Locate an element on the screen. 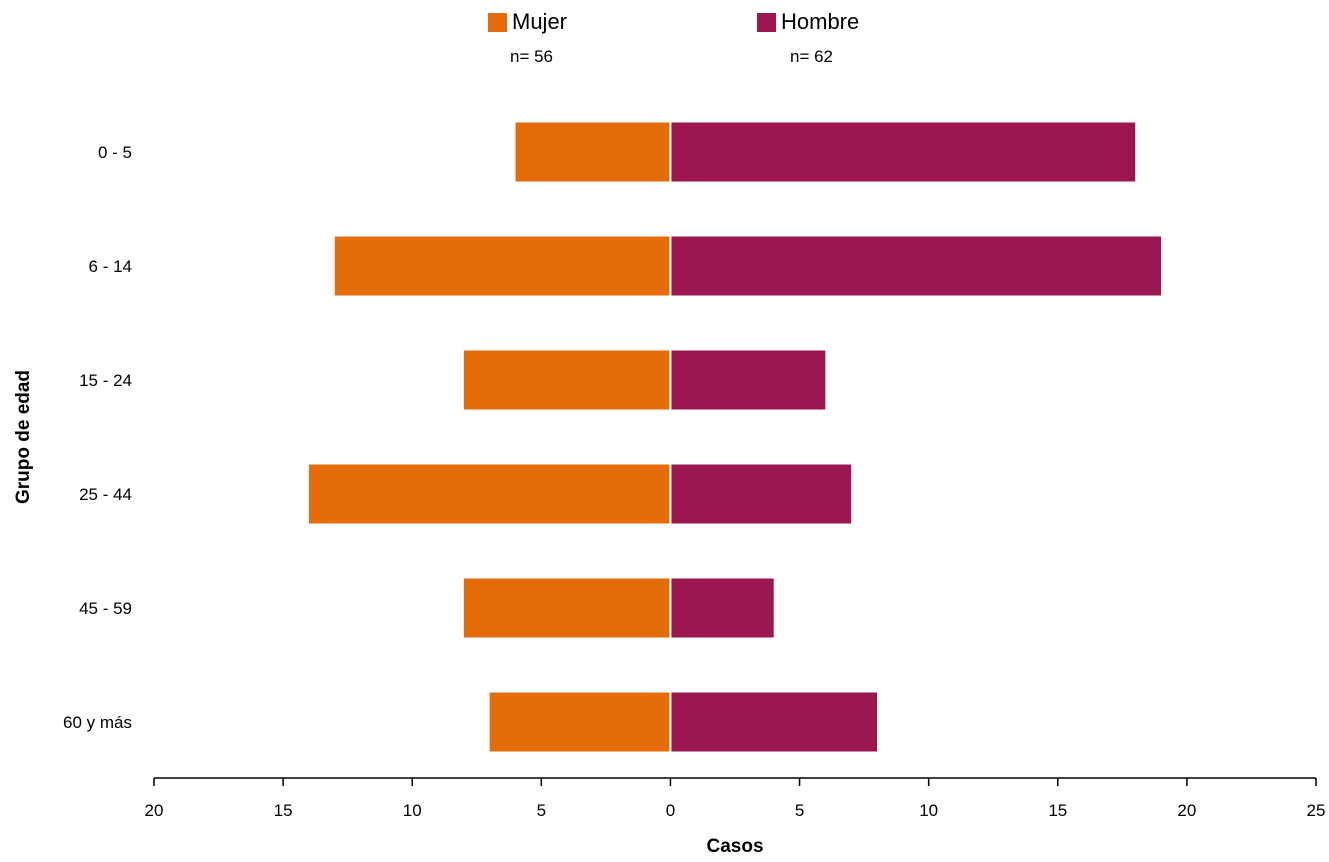  y-tick-label-4: 45 - 59 is located at coordinates (105, 608).